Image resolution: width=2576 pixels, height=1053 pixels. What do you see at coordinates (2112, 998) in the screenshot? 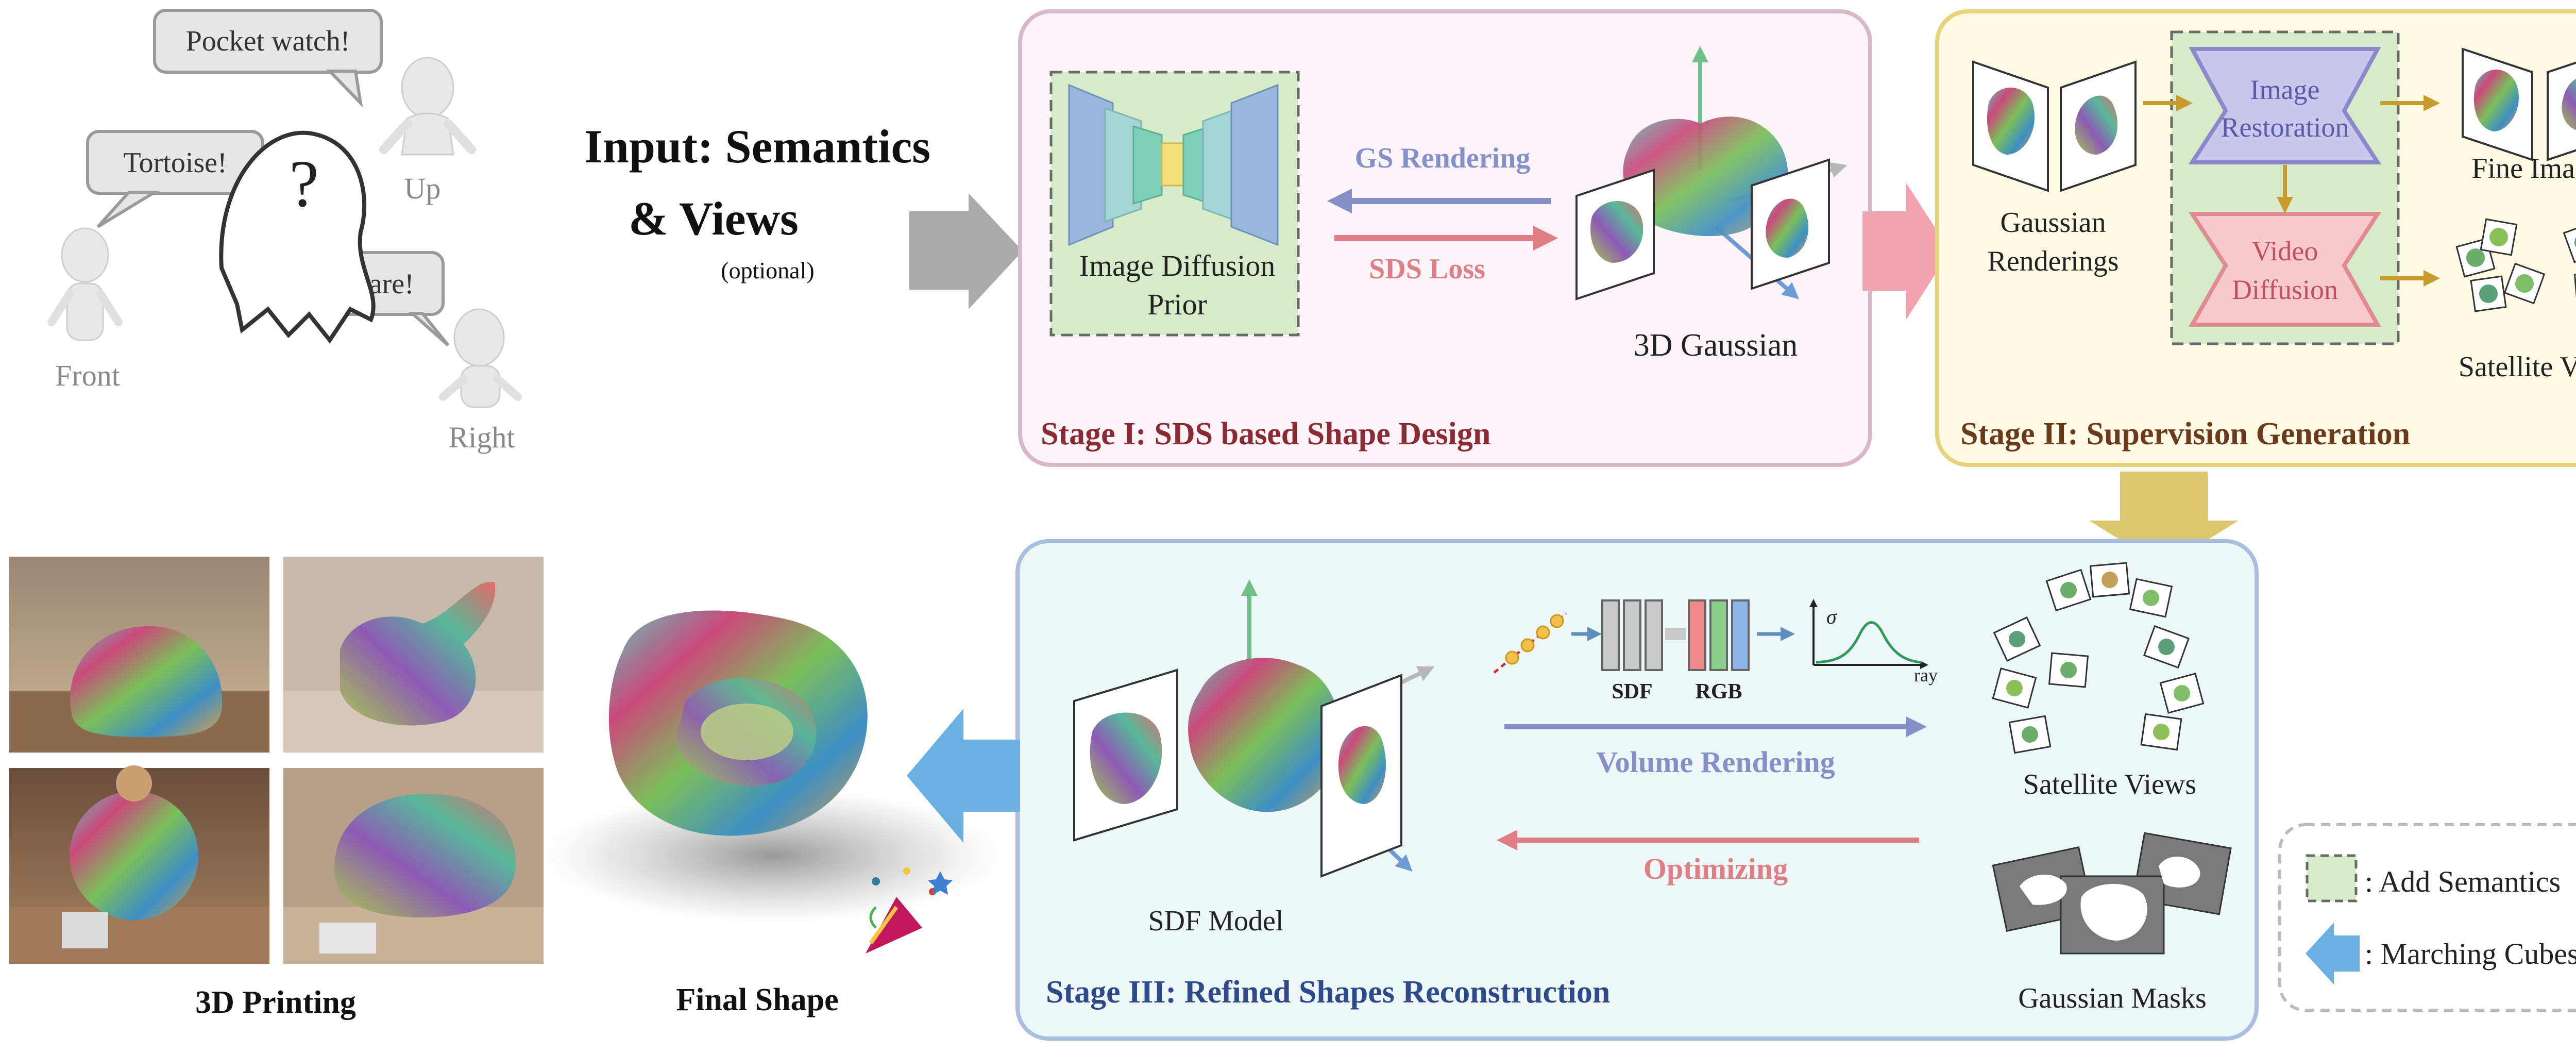
I see `gaussian-masks-label: Gaussian Masks` at bounding box center [2112, 998].